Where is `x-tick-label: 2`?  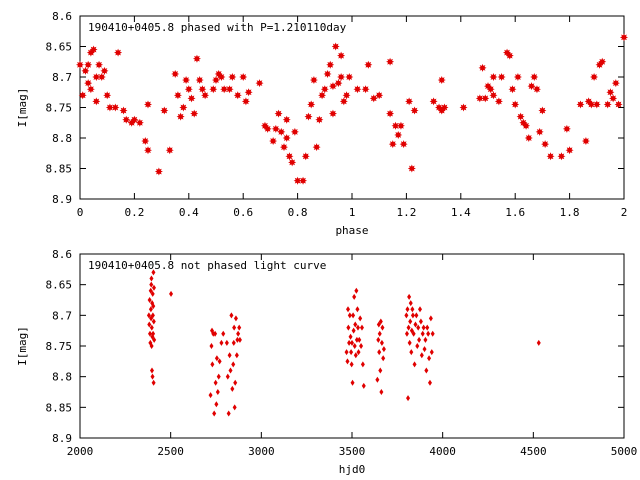
x-tick-label: 2 is located at coordinates (624, 212).